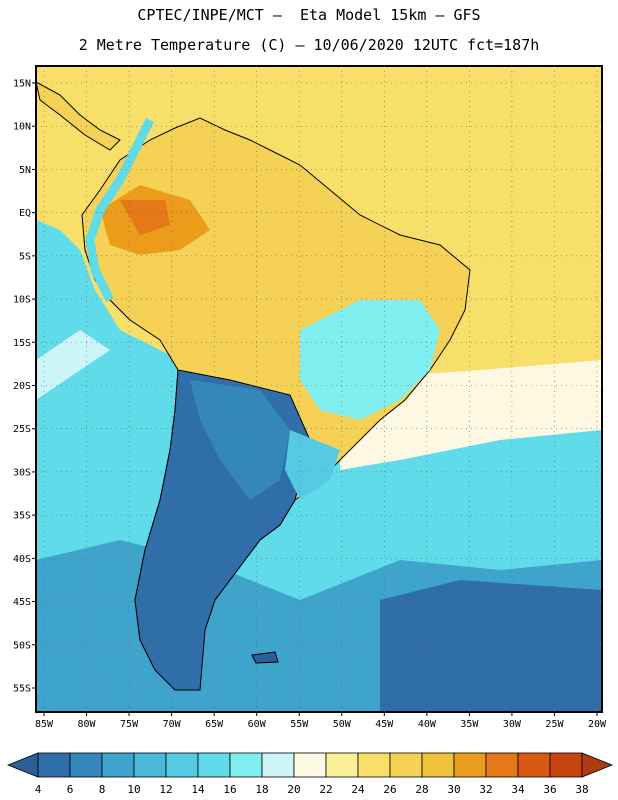  Describe the element at coordinates (597, 765) in the screenshot. I see `colorbar-arrow-right` at that location.